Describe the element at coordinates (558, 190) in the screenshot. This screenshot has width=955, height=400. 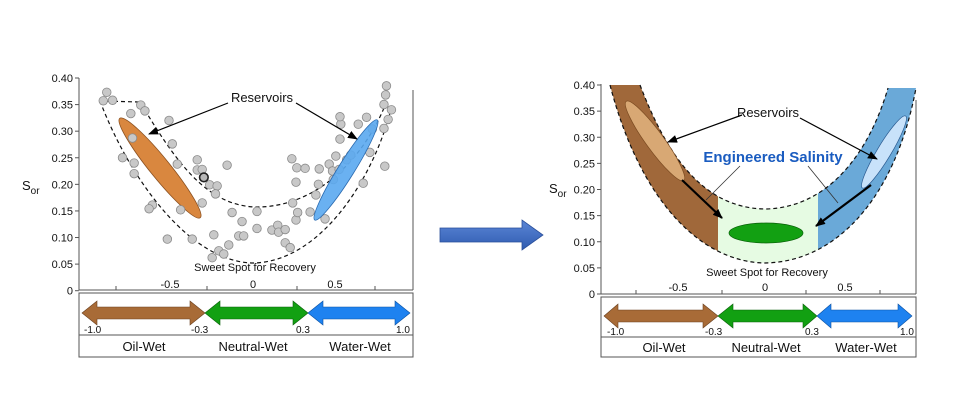
I see `right-y-axis-label: Sor` at that location.